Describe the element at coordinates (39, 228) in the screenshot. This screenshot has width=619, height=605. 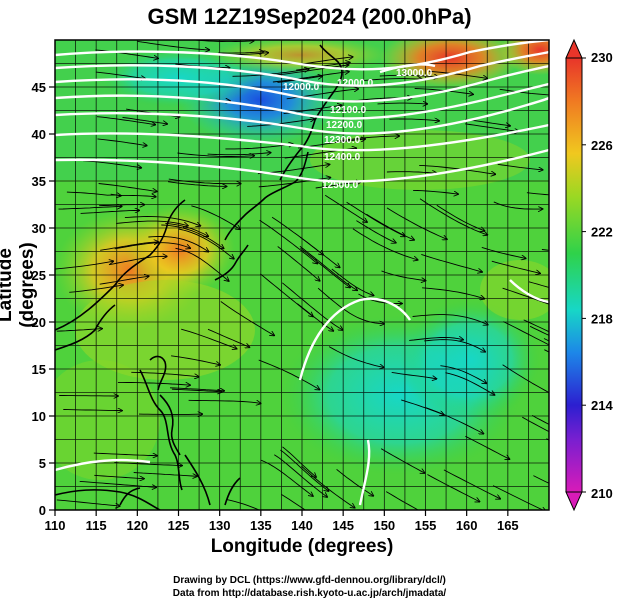
I see `y-tick-label: 30` at that location.